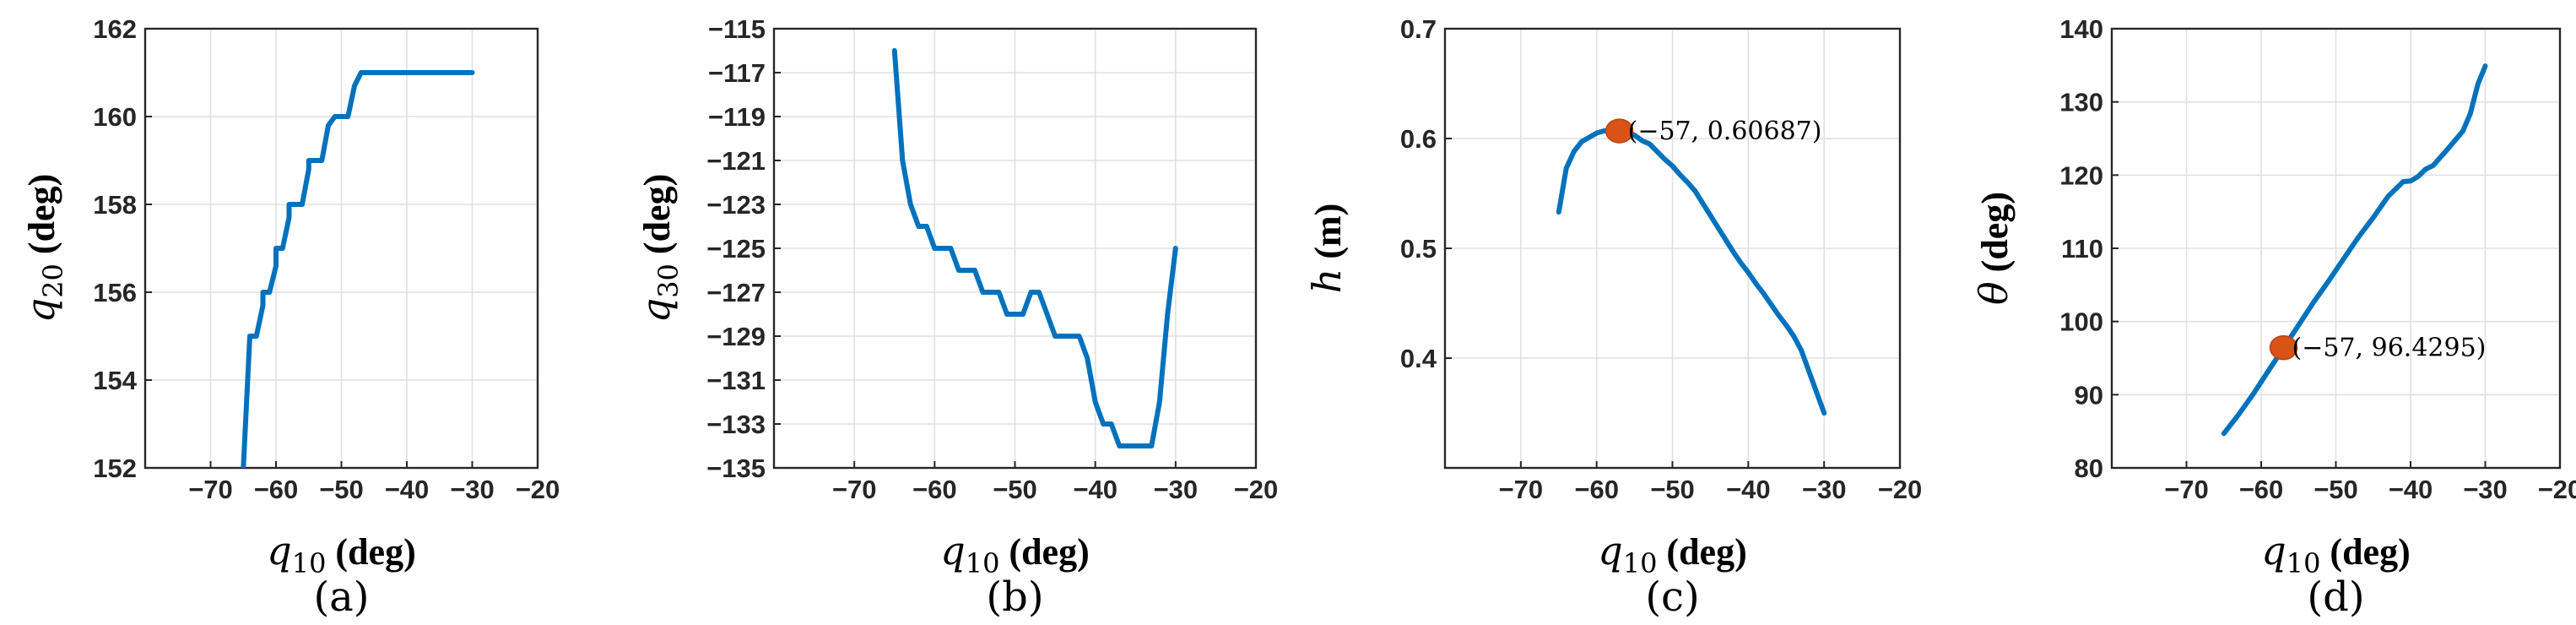 The image size is (2576, 625). Describe the element at coordinates (736, 468) in the screenshot. I see `y-tick-label: −135` at that location.